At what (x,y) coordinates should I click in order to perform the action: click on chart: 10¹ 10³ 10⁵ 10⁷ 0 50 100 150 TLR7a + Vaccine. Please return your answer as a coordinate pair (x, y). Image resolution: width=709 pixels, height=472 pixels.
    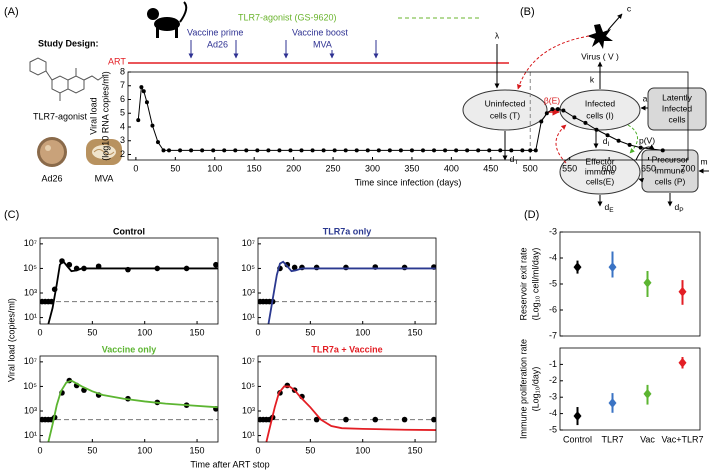
    Looking at the image, I should click on (339, 399).